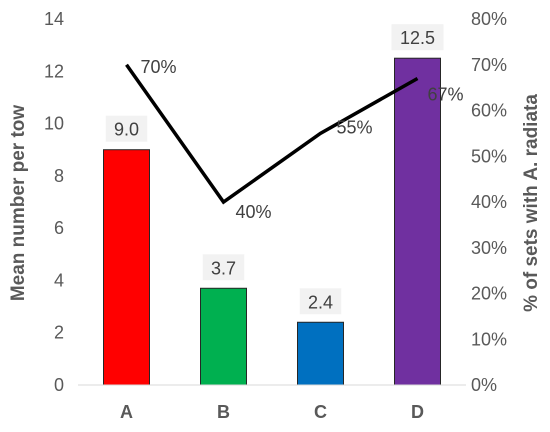 The height and width of the screenshot is (432, 550). Describe the element at coordinates (18, 203) in the screenshot. I see `y-axis-title: Mean number per tow` at that location.